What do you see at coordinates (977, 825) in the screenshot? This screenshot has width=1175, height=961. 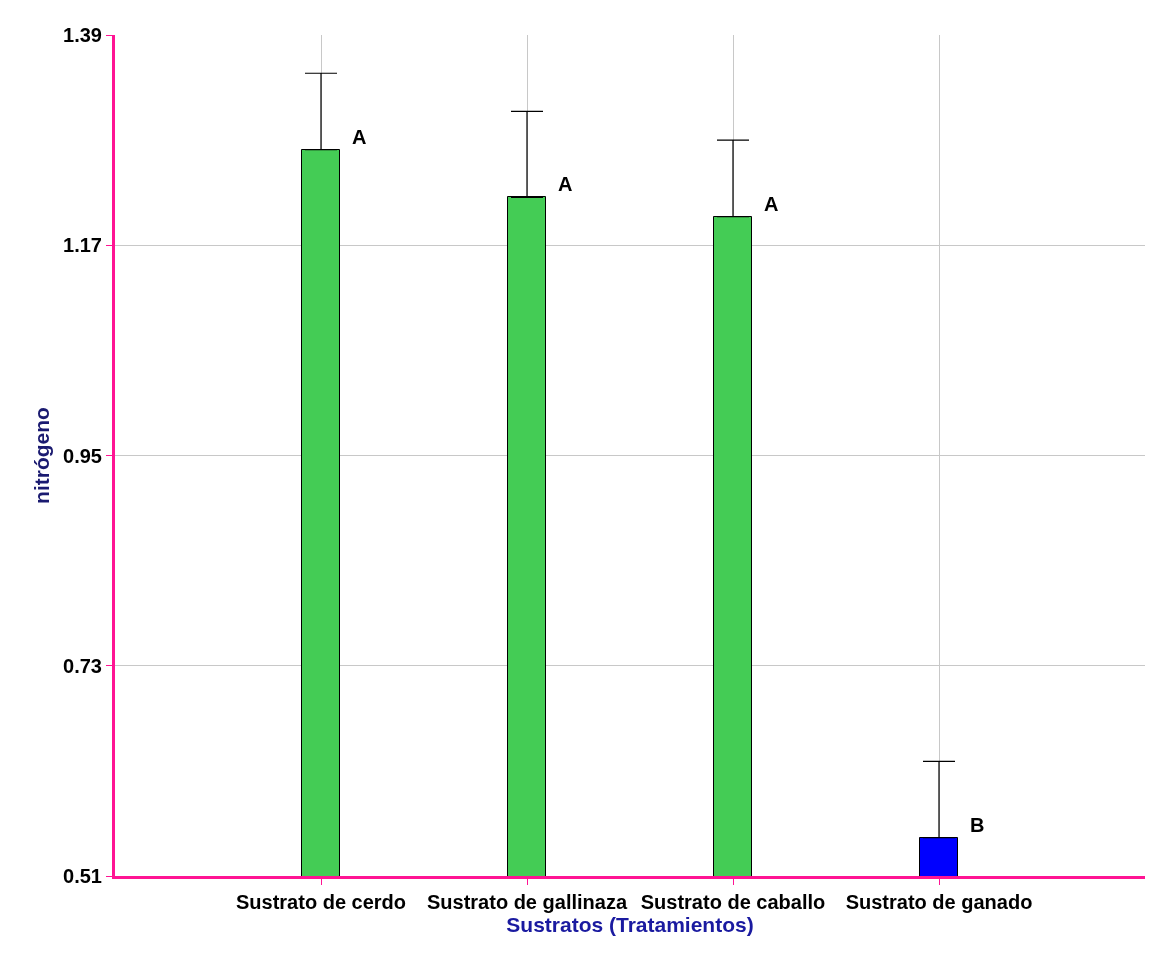 I see `annotation: B` at bounding box center [977, 825].